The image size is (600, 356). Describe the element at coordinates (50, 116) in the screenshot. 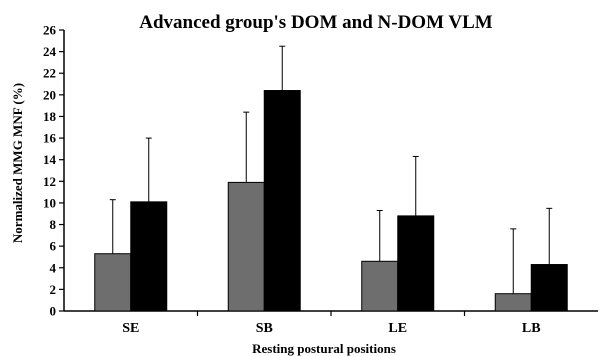

I see `y-tick-label: 18` at that location.